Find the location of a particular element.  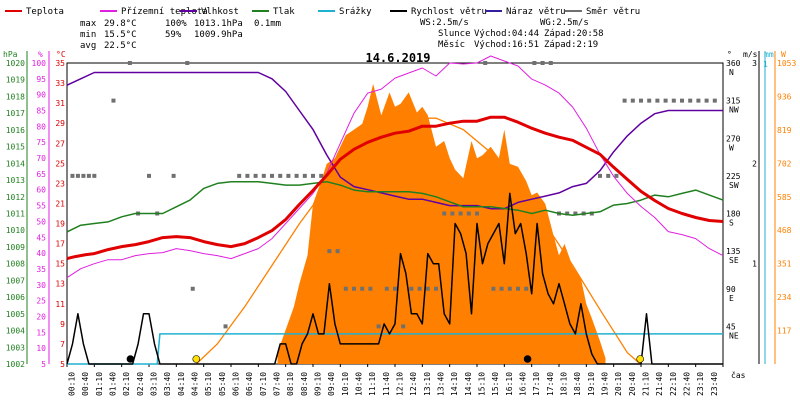

wind-dir-tick: 315 is located at coordinates (733, 101).